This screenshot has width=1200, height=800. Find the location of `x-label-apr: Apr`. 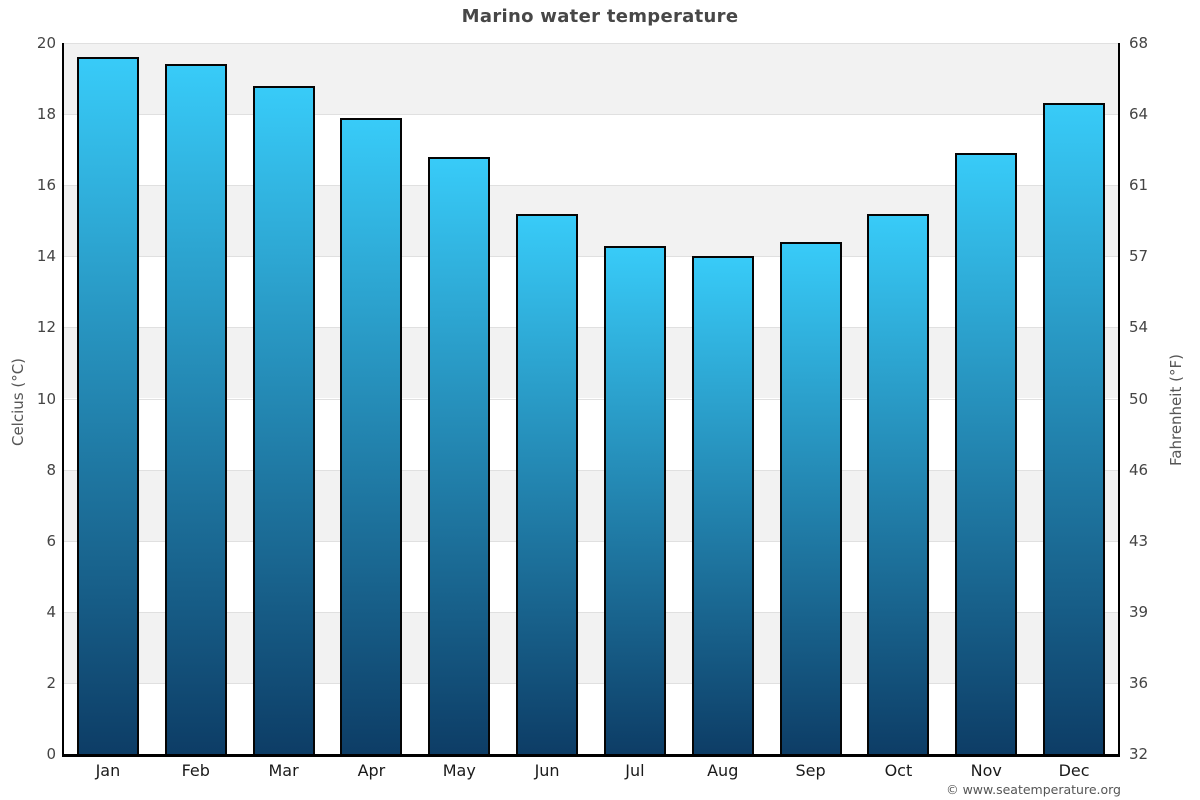

x-label-apr: Apr is located at coordinates (371, 770).